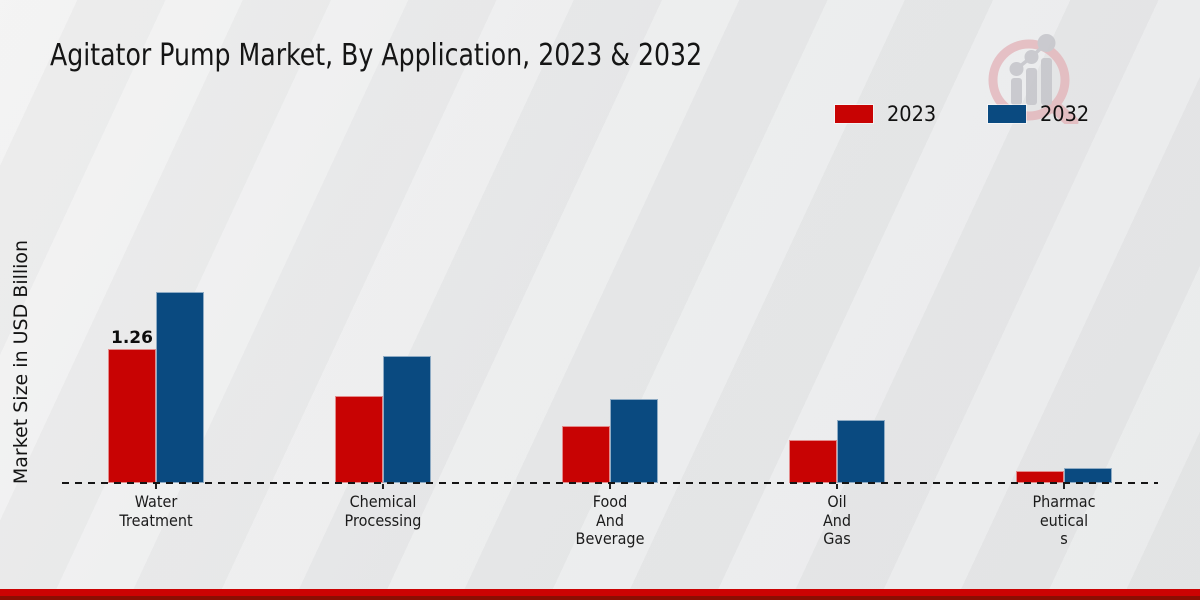  What do you see at coordinates (600, 594) in the screenshot?
I see `footer-accent-bar` at bounding box center [600, 594].